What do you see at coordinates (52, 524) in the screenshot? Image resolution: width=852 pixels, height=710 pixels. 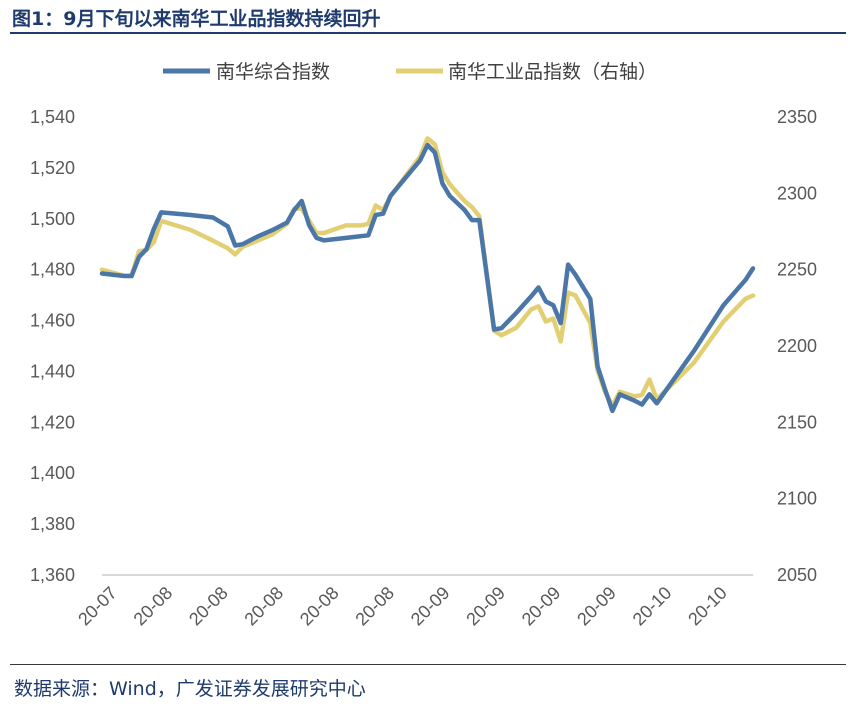 I see `y-left-tick-label: 1,380` at bounding box center [52, 524].